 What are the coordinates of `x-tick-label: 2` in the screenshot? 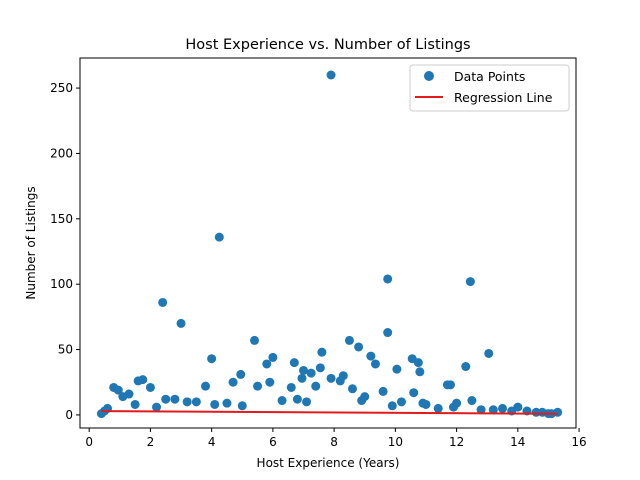 It's located at (151, 442).